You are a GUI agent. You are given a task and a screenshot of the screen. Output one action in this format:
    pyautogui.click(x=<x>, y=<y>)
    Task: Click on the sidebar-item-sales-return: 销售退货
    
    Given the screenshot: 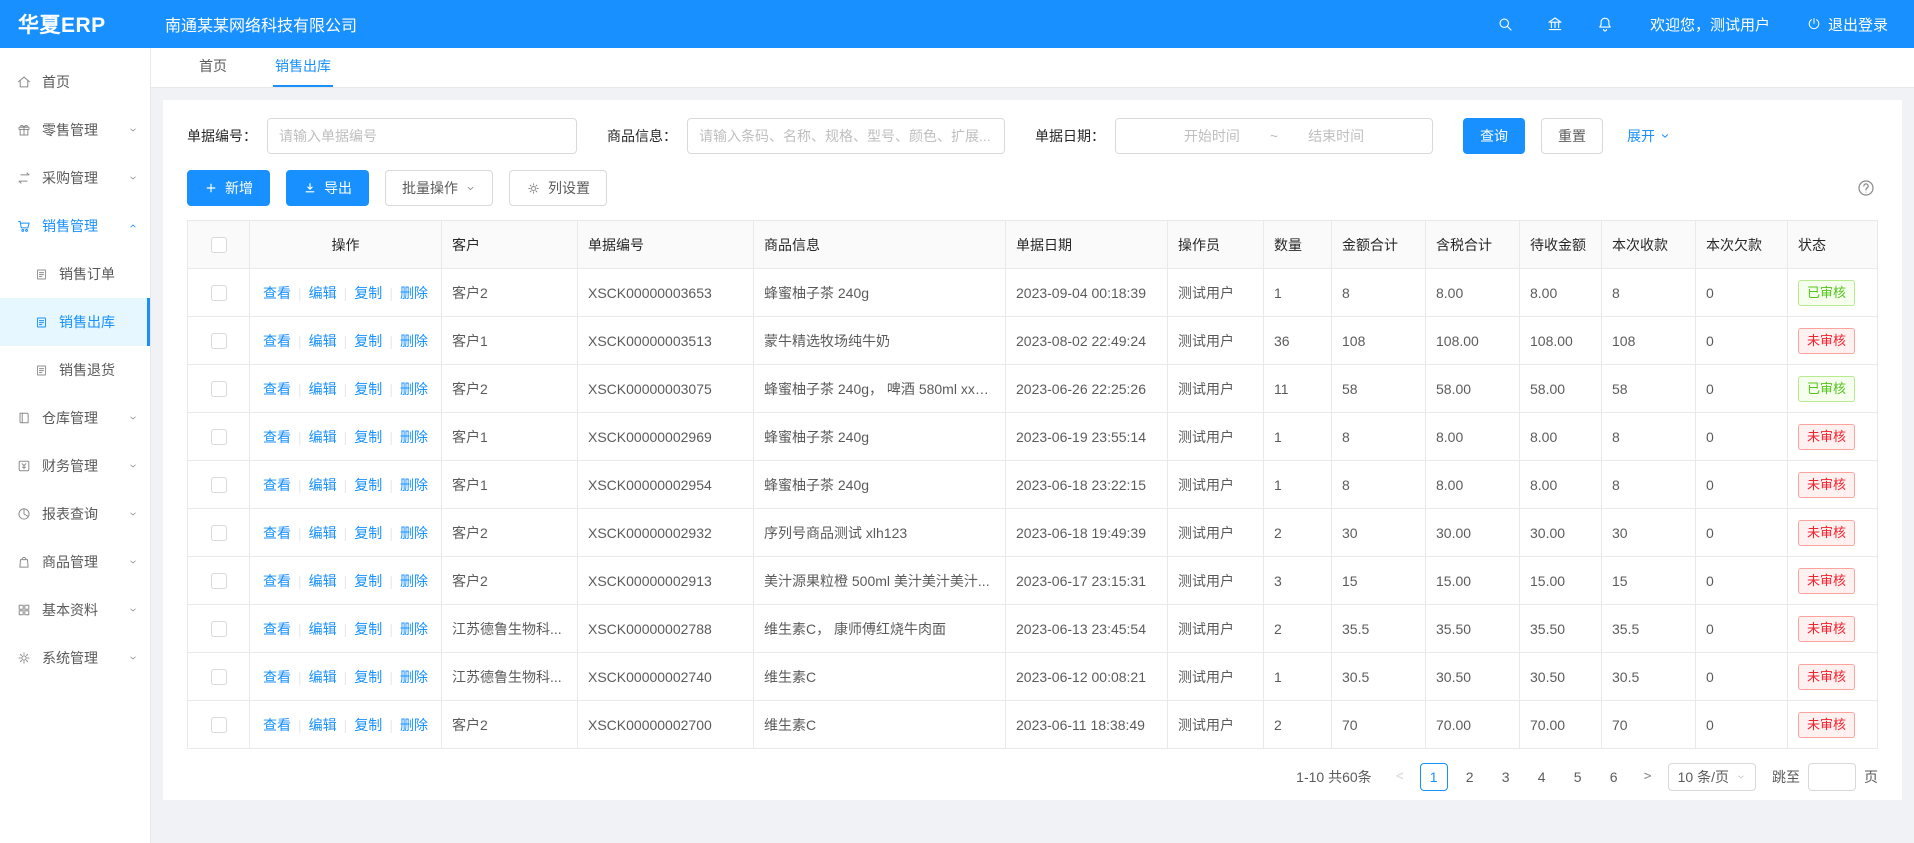 What is the action you would take?
    pyautogui.click(x=75, y=370)
    